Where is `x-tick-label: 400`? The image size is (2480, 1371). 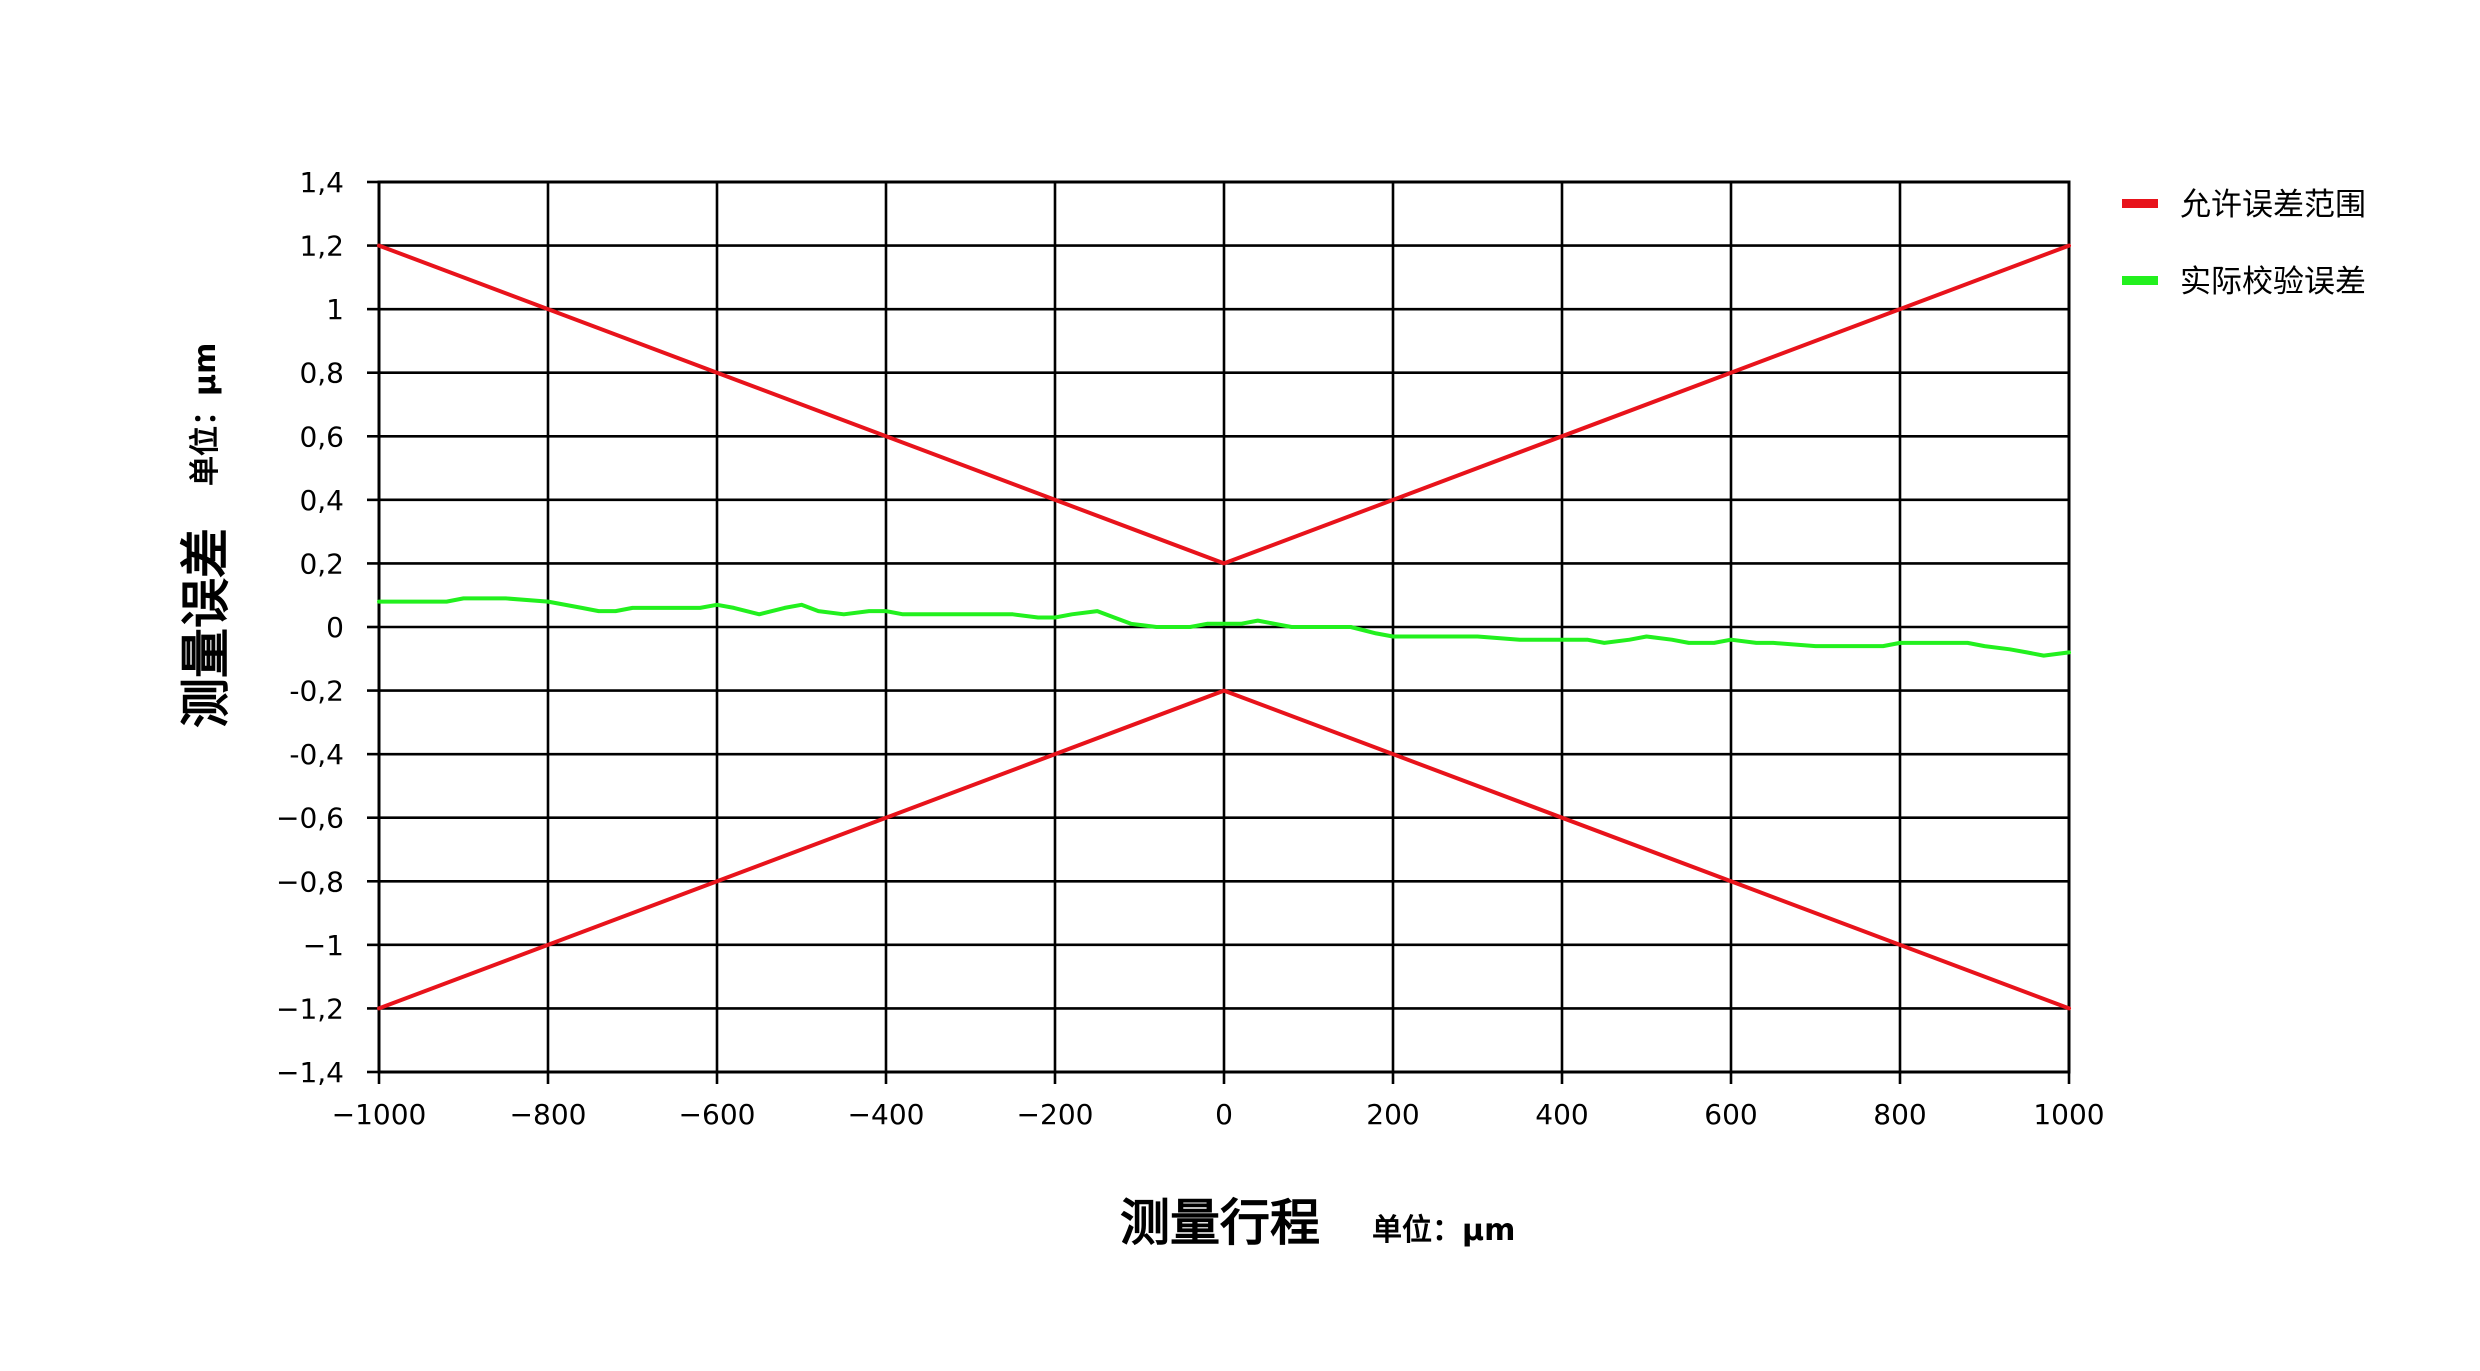 x-tick-label: 400 is located at coordinates (1561, 1114).